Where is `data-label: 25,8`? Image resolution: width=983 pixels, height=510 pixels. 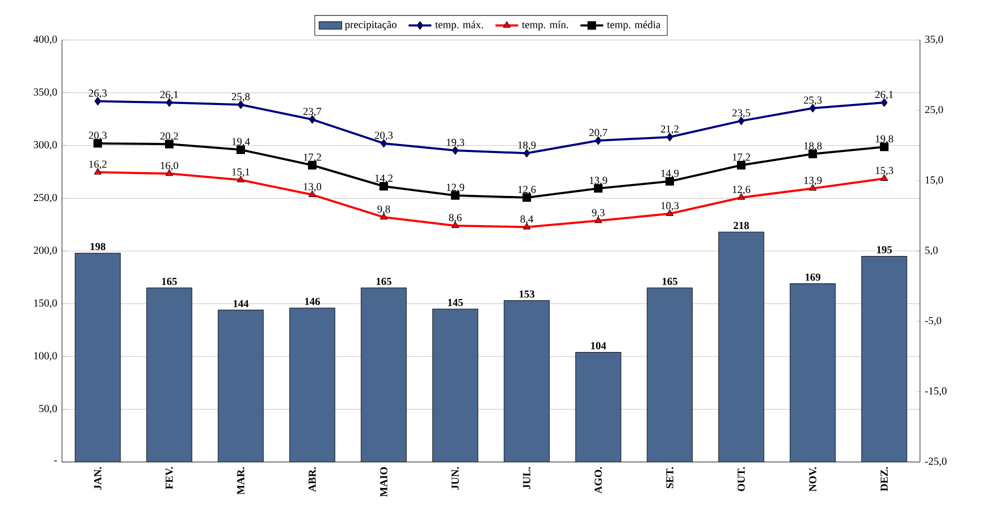
data-label: 25,8 is located at coordinates (241, 97).